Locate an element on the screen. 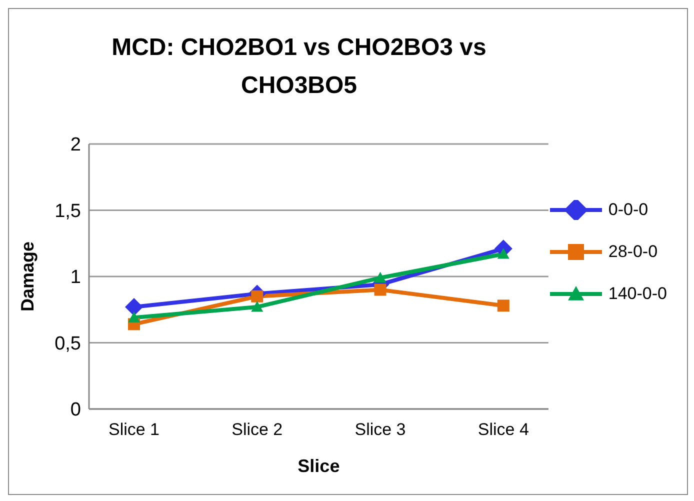  y-tick-label: 1,5 is located at coordinates (67, 211).